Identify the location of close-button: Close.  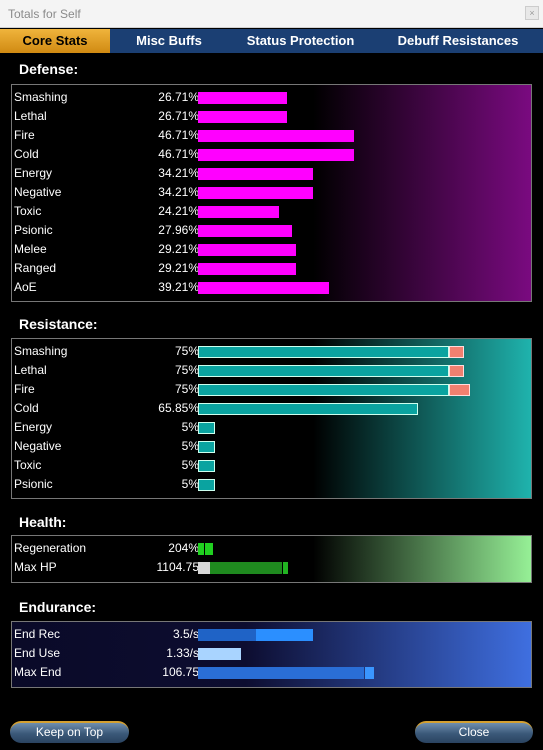
(474, 732).